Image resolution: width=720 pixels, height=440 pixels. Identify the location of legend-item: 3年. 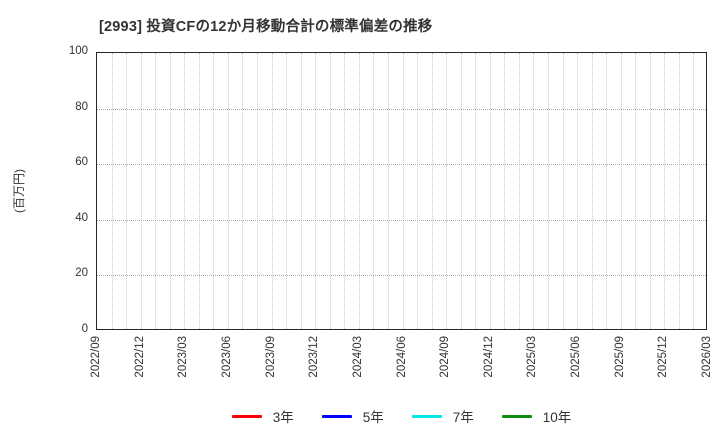
(262, 416).